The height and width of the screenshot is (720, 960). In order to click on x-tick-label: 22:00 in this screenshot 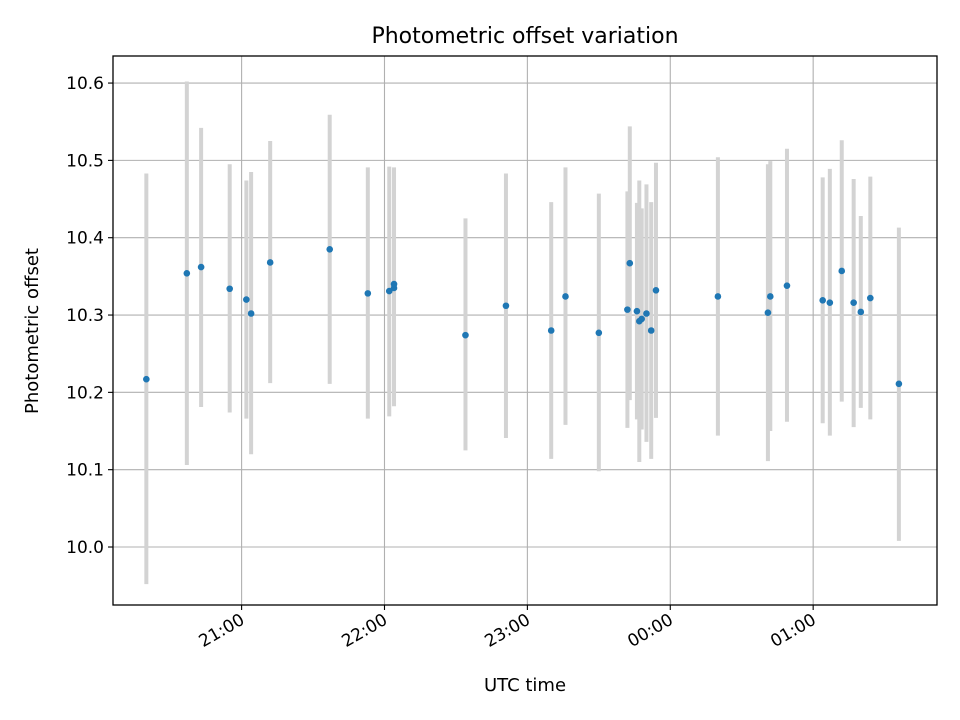, I will do `click(365, 631)`.